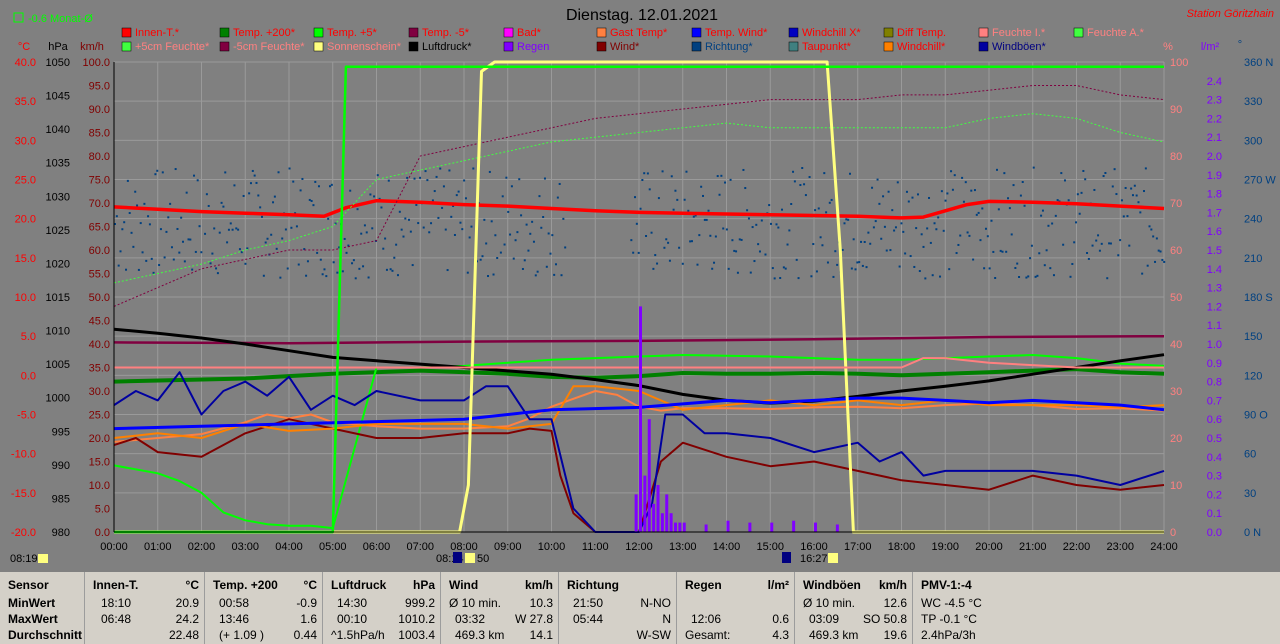 The image size is (1280, 644). I want to click on regen-total-value: 4.3, so click(780, 635).